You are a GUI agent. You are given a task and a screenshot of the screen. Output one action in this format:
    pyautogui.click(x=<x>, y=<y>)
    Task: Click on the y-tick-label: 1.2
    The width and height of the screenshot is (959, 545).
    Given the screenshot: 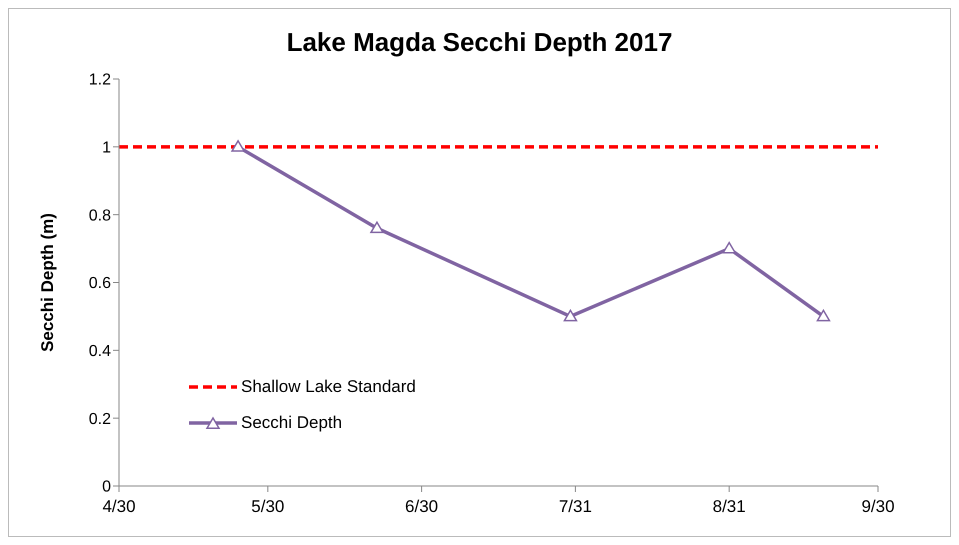 What is the action you would take?
    pyautogui.click(x=100, y=80)
    